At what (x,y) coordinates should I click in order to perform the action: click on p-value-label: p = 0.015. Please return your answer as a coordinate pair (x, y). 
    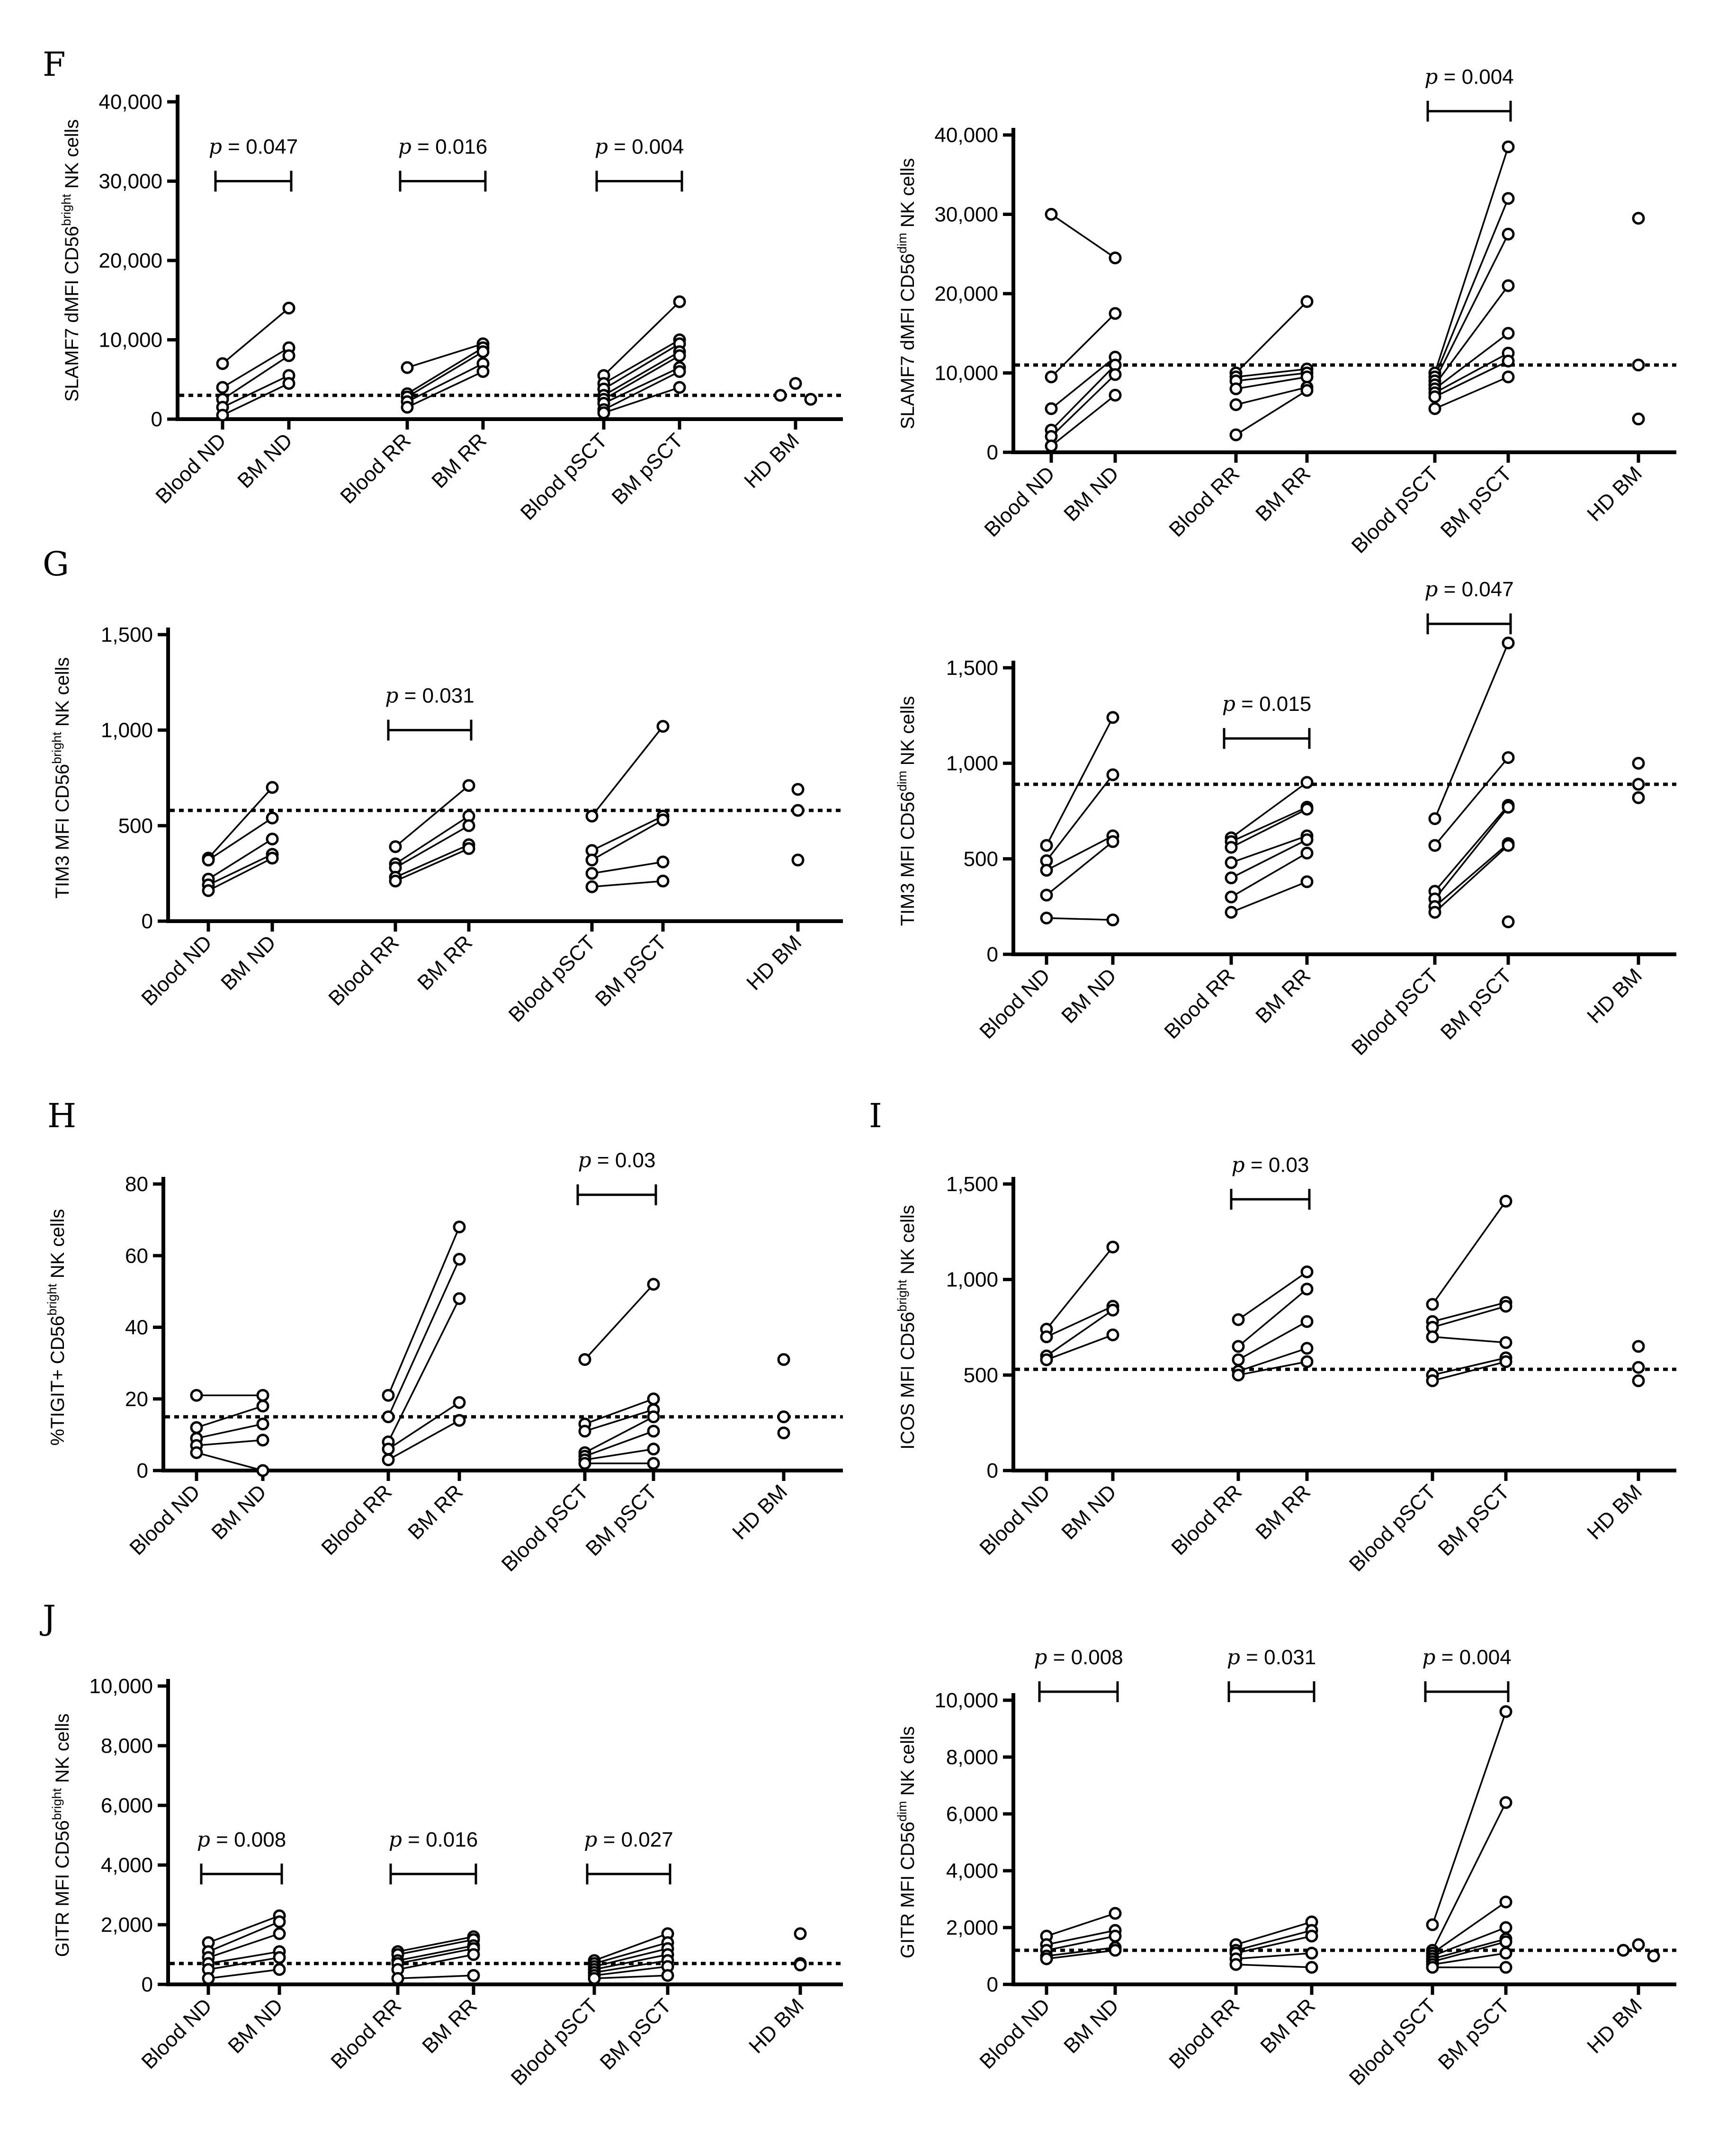
    Looking at the image, I should click on (1266, 704).